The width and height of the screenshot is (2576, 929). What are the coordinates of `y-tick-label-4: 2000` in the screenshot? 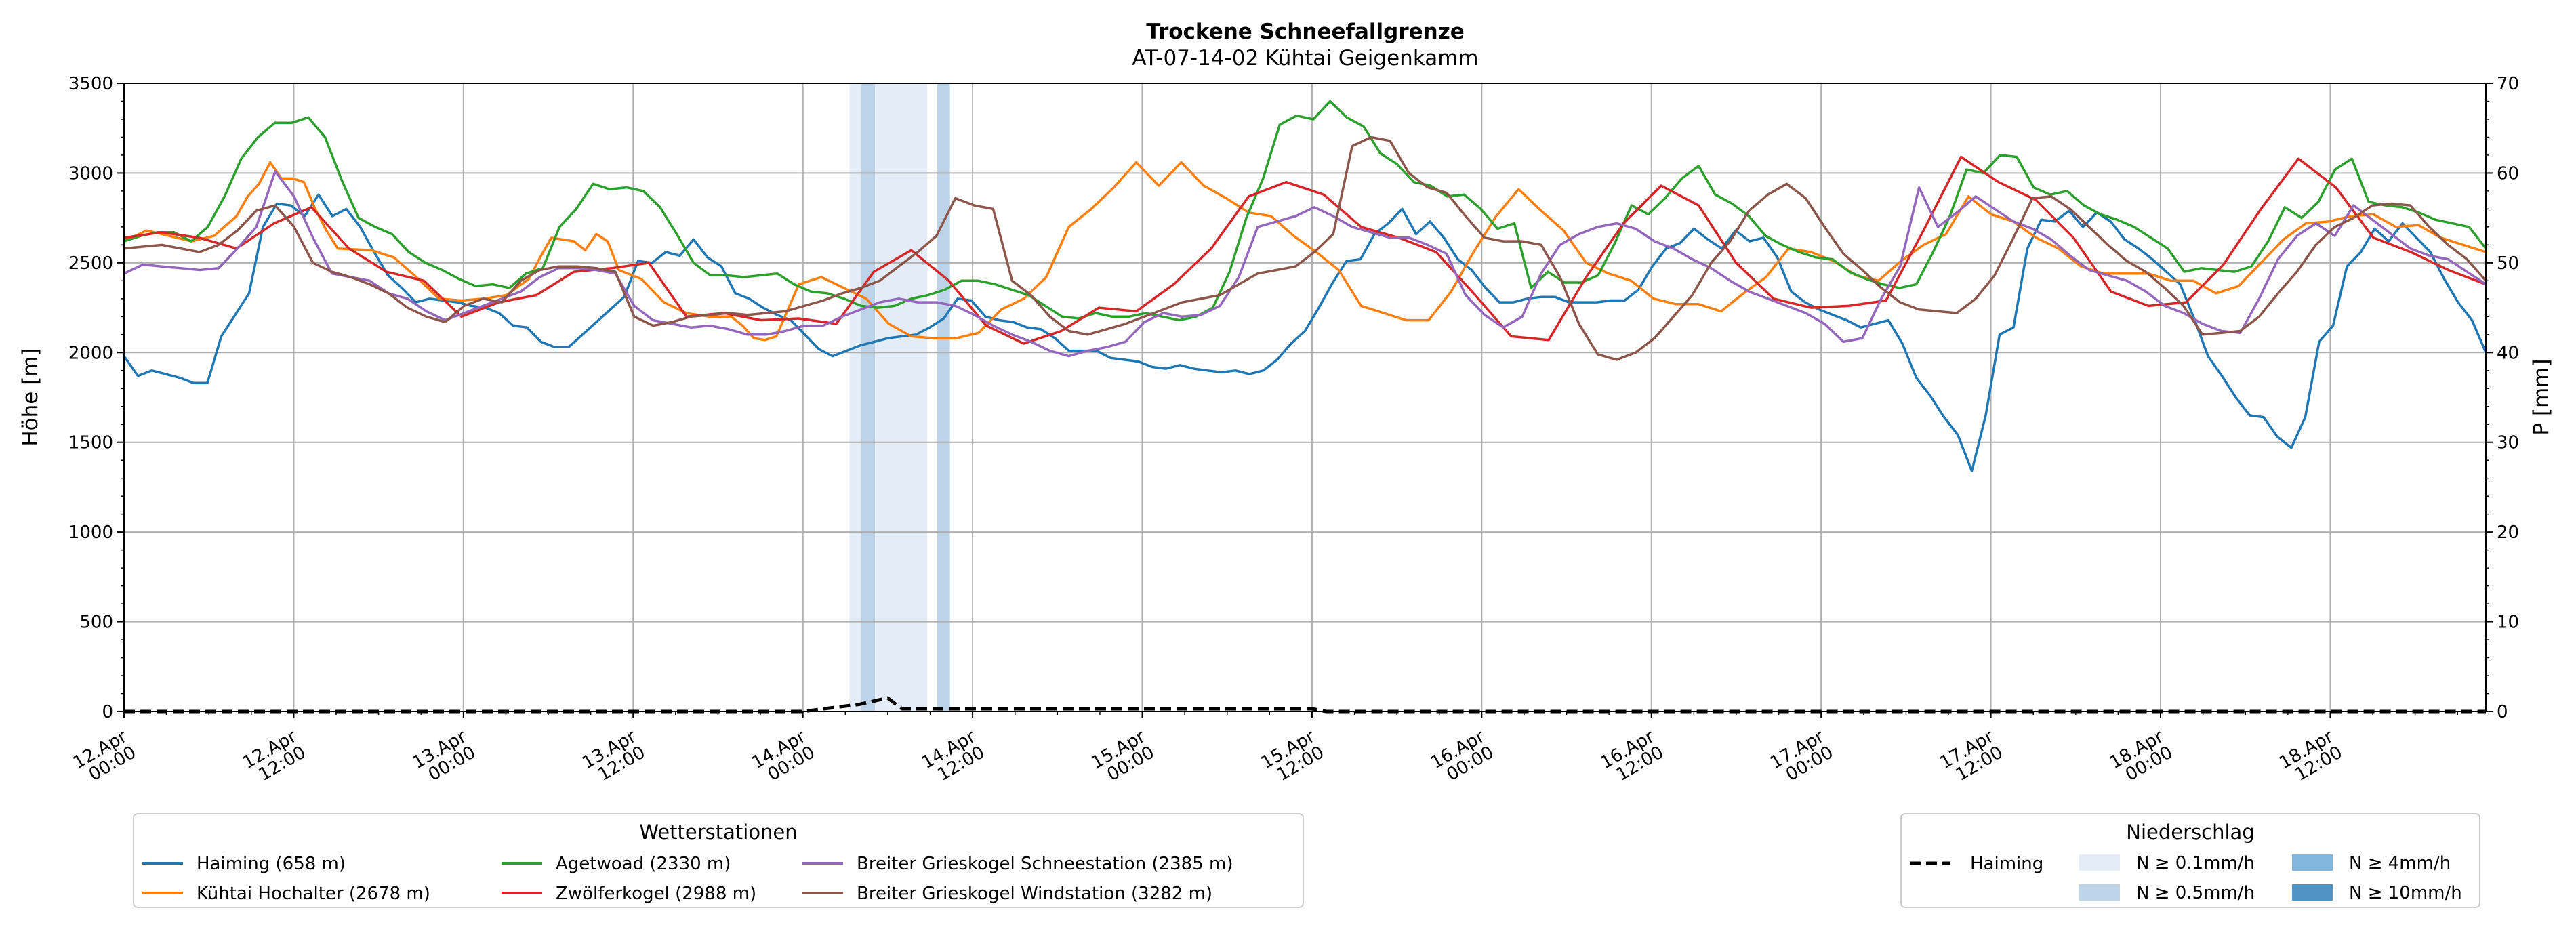 It's located at (90, 353).